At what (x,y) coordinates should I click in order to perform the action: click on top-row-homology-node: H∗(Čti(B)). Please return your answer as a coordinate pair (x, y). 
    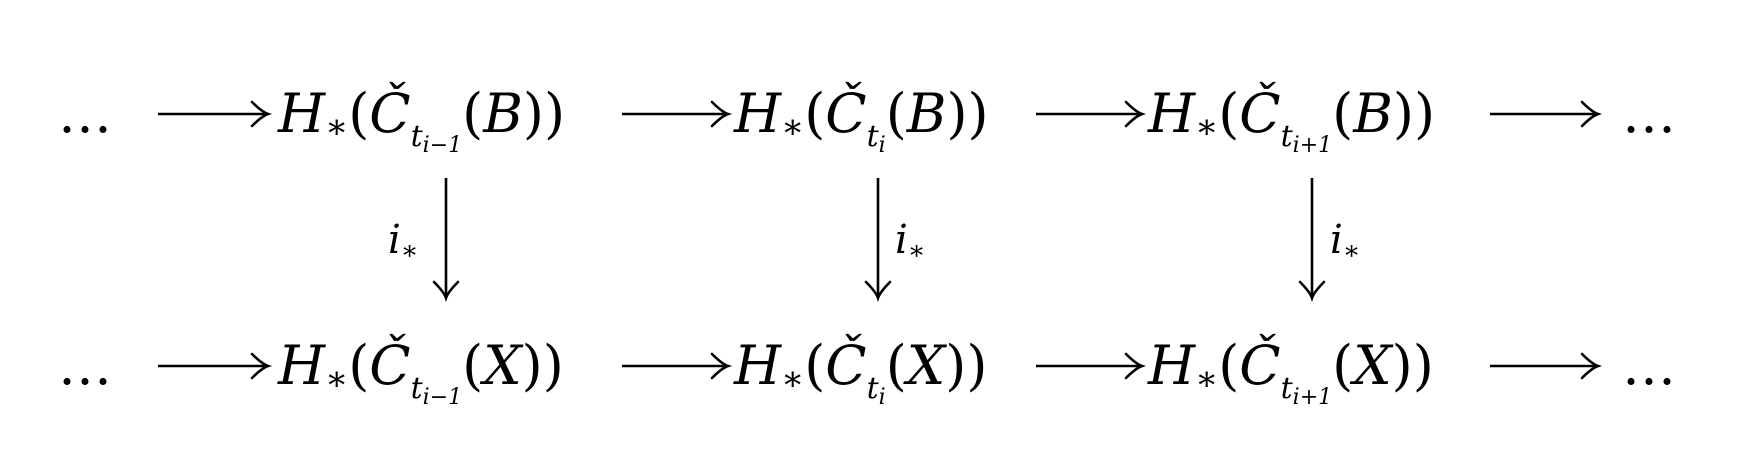
    Looking at the image, I should click on (861, 118).